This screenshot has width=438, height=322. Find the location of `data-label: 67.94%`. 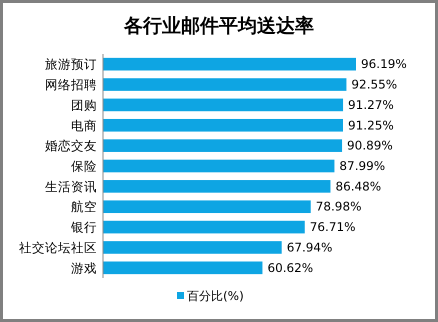

data-label: 67.94% is located at coordinates (309, 247).